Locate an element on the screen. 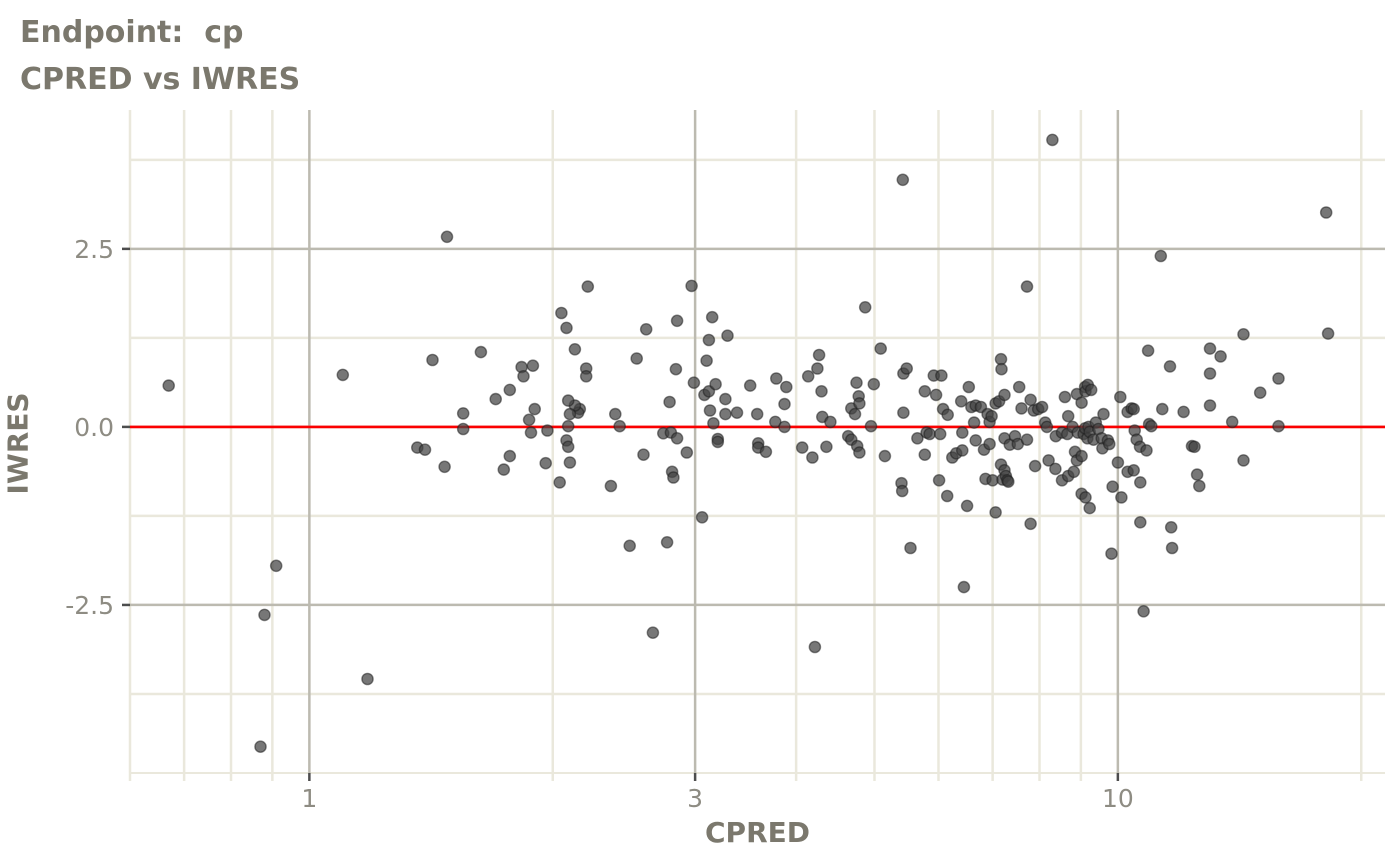 Image resolution: width=1400 pixels, height=865 pixels. plot-subtitle: CPRED vs IWRES is located at coordinates (160, 79).